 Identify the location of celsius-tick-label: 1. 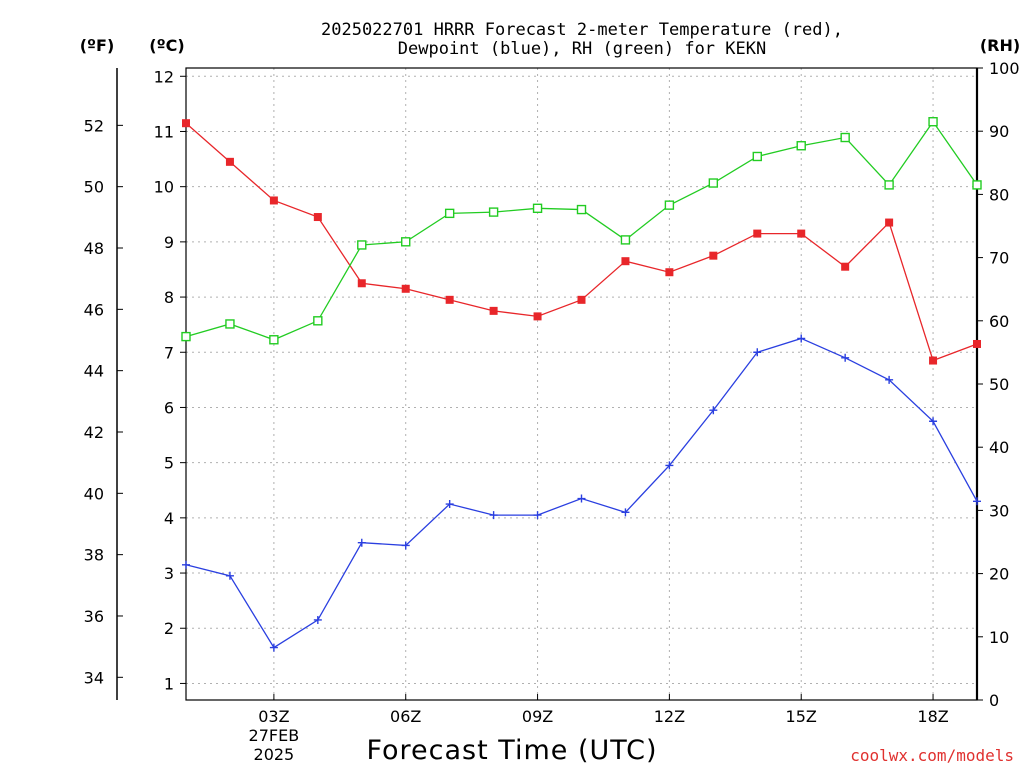
(169, 683).